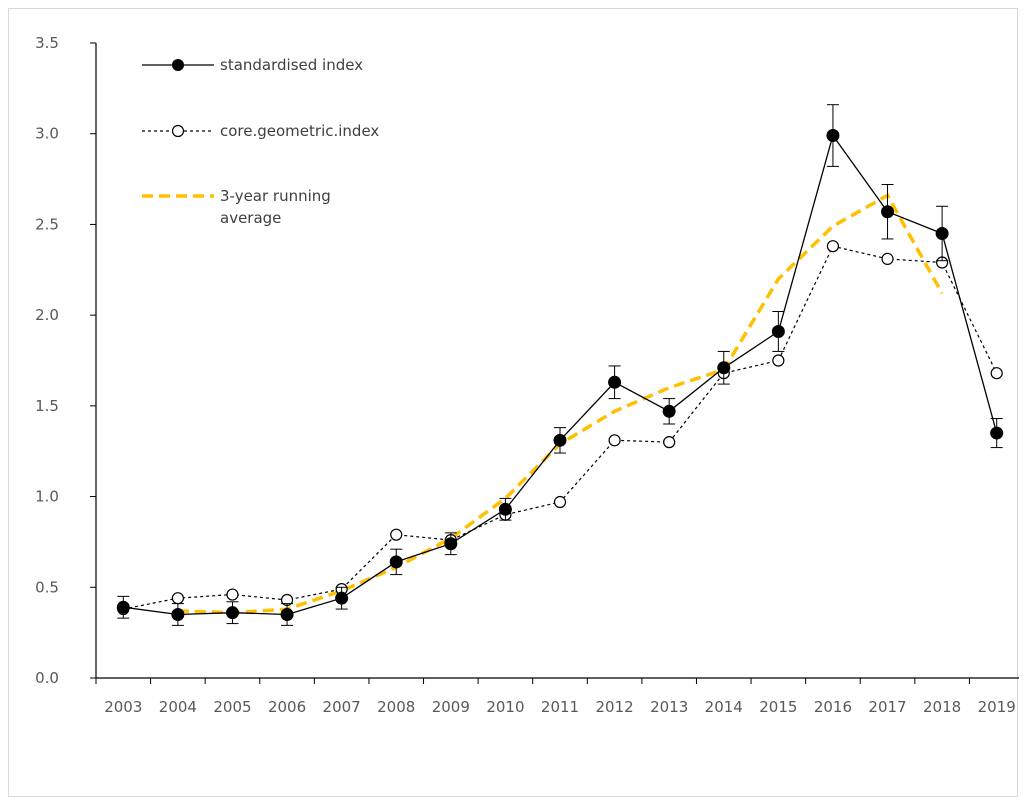  I want to click on x-tick-label: 2018, so click(942, 707).